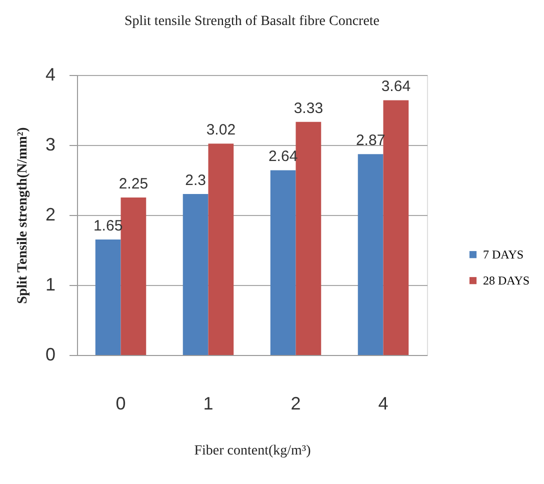 The height and width of the screenshot is (484, 544). I want to click on chart-title: Split tensile Strength of Basalt fibre Concrete, so click(252, 21).